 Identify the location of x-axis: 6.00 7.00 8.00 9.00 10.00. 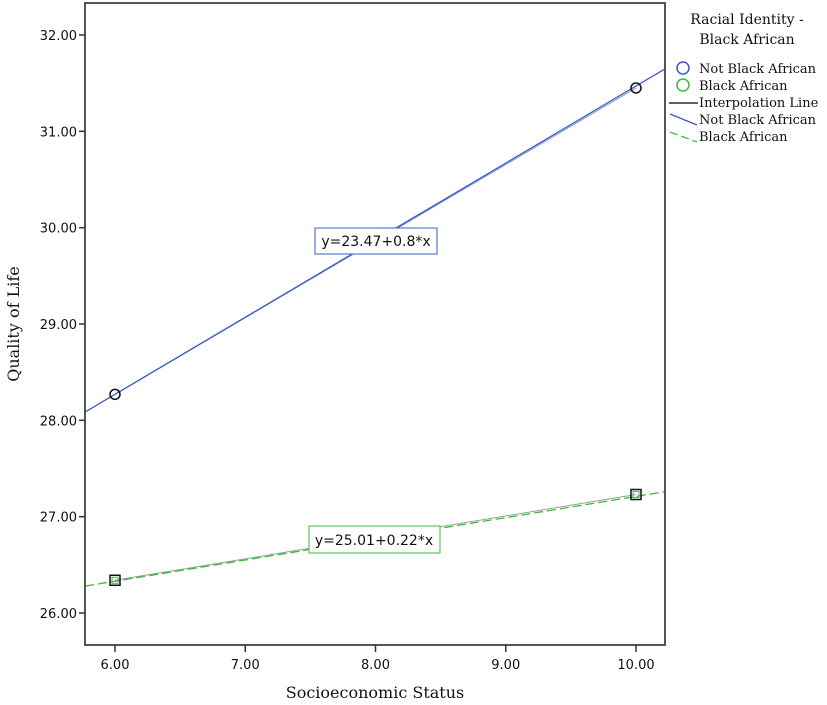
(378, 659).